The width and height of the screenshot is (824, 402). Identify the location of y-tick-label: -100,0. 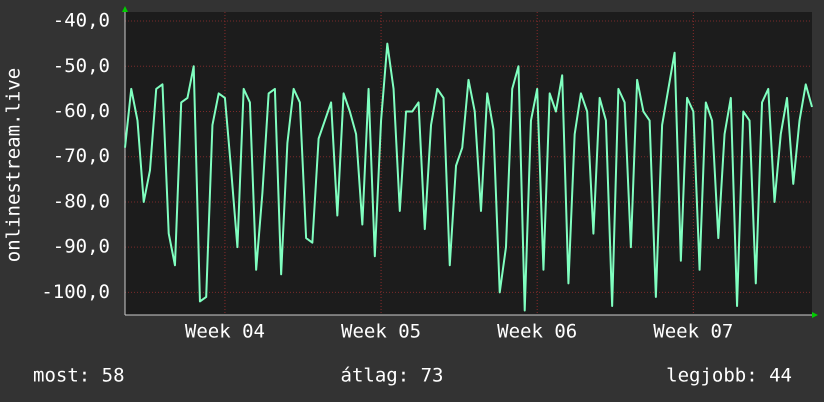
(75, 292).